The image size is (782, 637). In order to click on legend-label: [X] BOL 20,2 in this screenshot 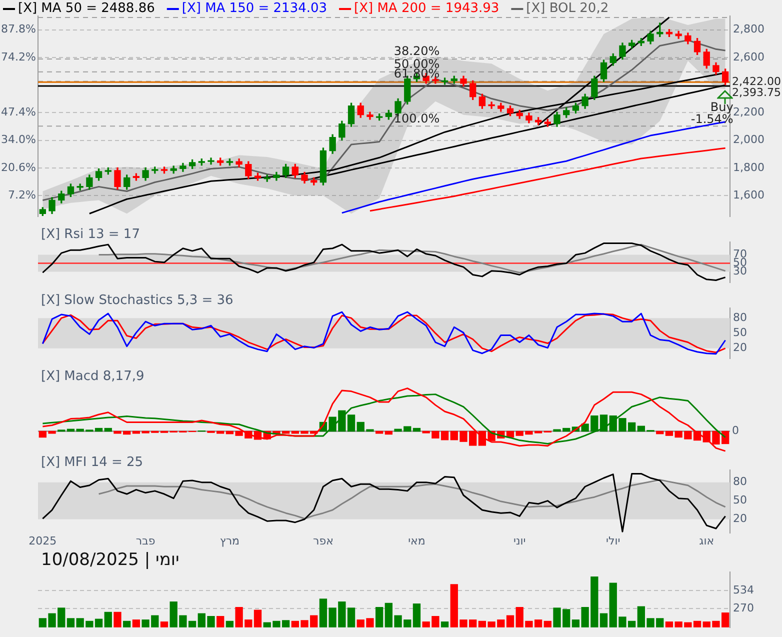, I will do `click(567, 8)`.